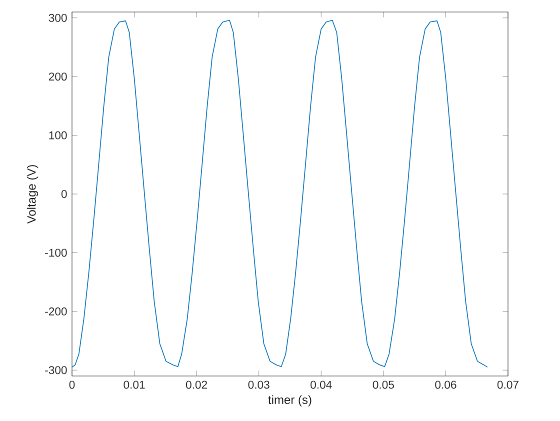  I want to click on x-axis-title: timer (s), so click(290, 400).